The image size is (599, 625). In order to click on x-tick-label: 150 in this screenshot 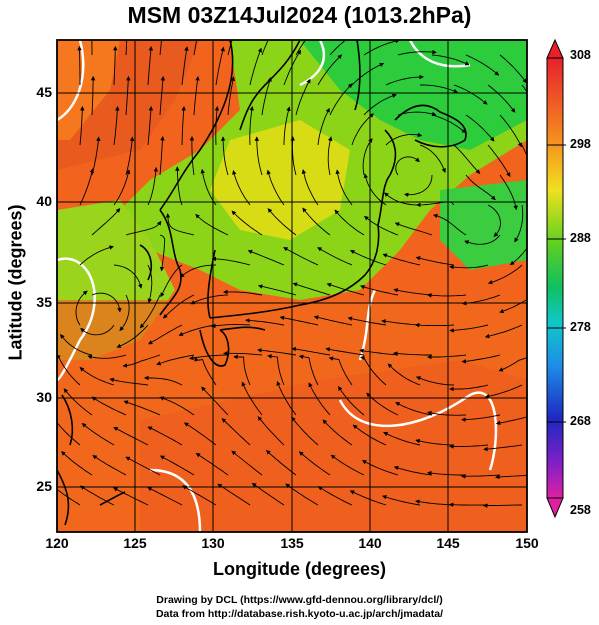, I will do `click(527, 543)`.